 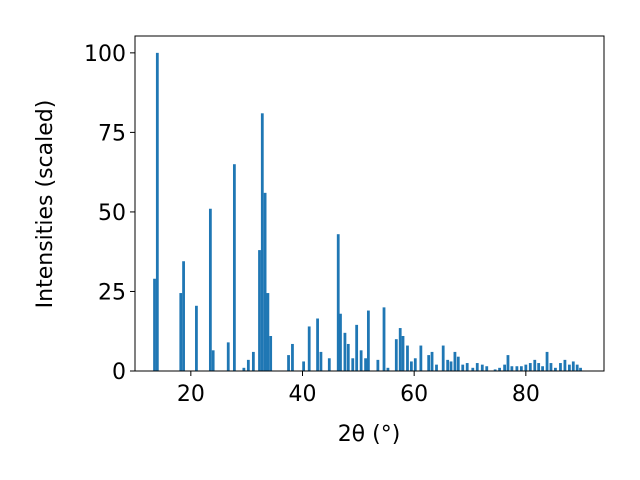 What do you see at coordinates (119, 372) in the screenshot?
I see `y-tick-label: 0` at bounding box center [119, 372].